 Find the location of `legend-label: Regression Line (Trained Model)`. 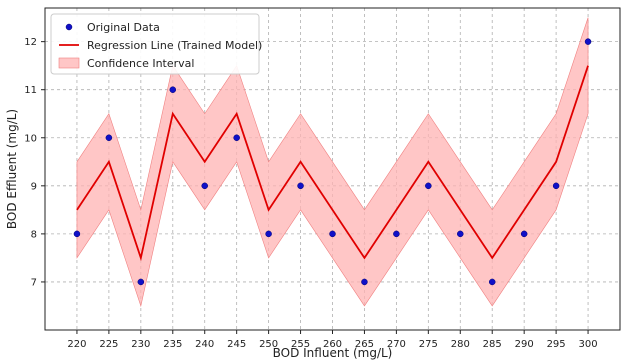

legend-label: Regression Line (Trained Model) is located at coordinates (174, 45).